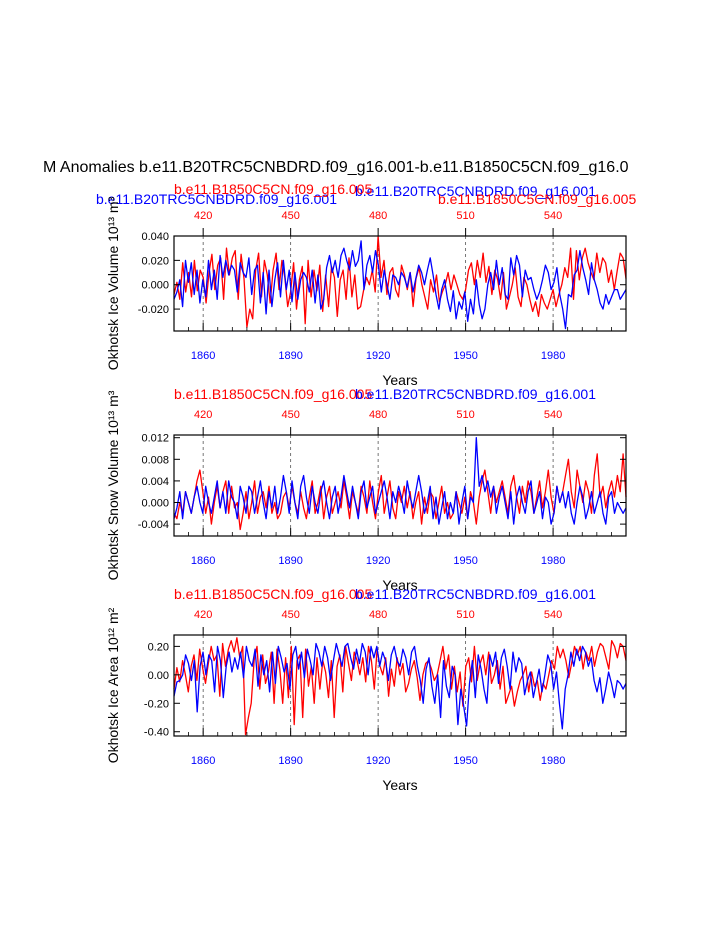 The width and height of the screenshot is (723, 935). What do you see at coordinates (113, 685) in the screenshot?
I see `y-axis-title: Okhotsk Ice Area 10¹² m²` at bounding box center [113, 685].